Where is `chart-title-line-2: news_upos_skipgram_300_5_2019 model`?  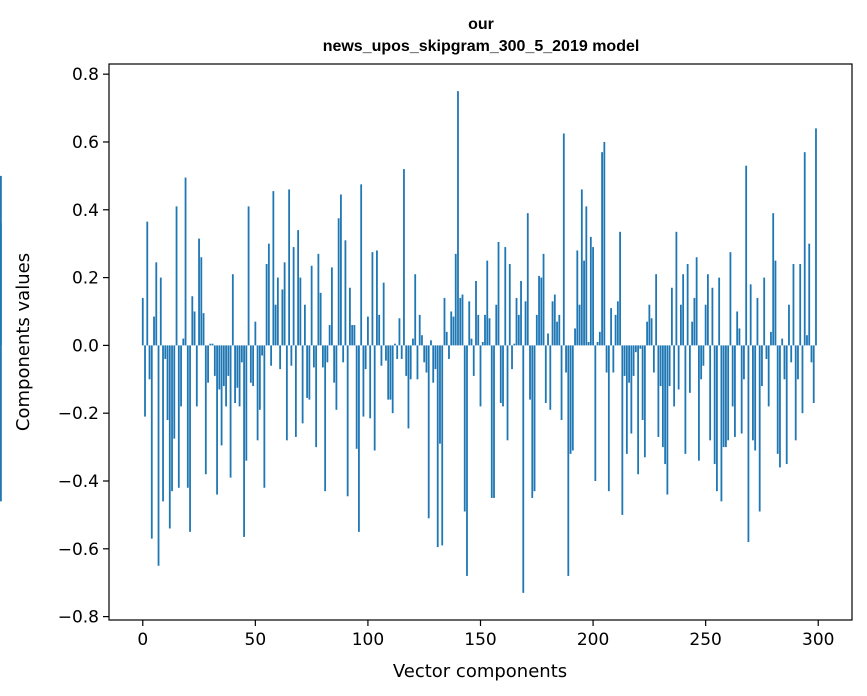
chart-title-line-2: news_upos_skipgram_300_5_2019 model is located at coordinates (481, 46).